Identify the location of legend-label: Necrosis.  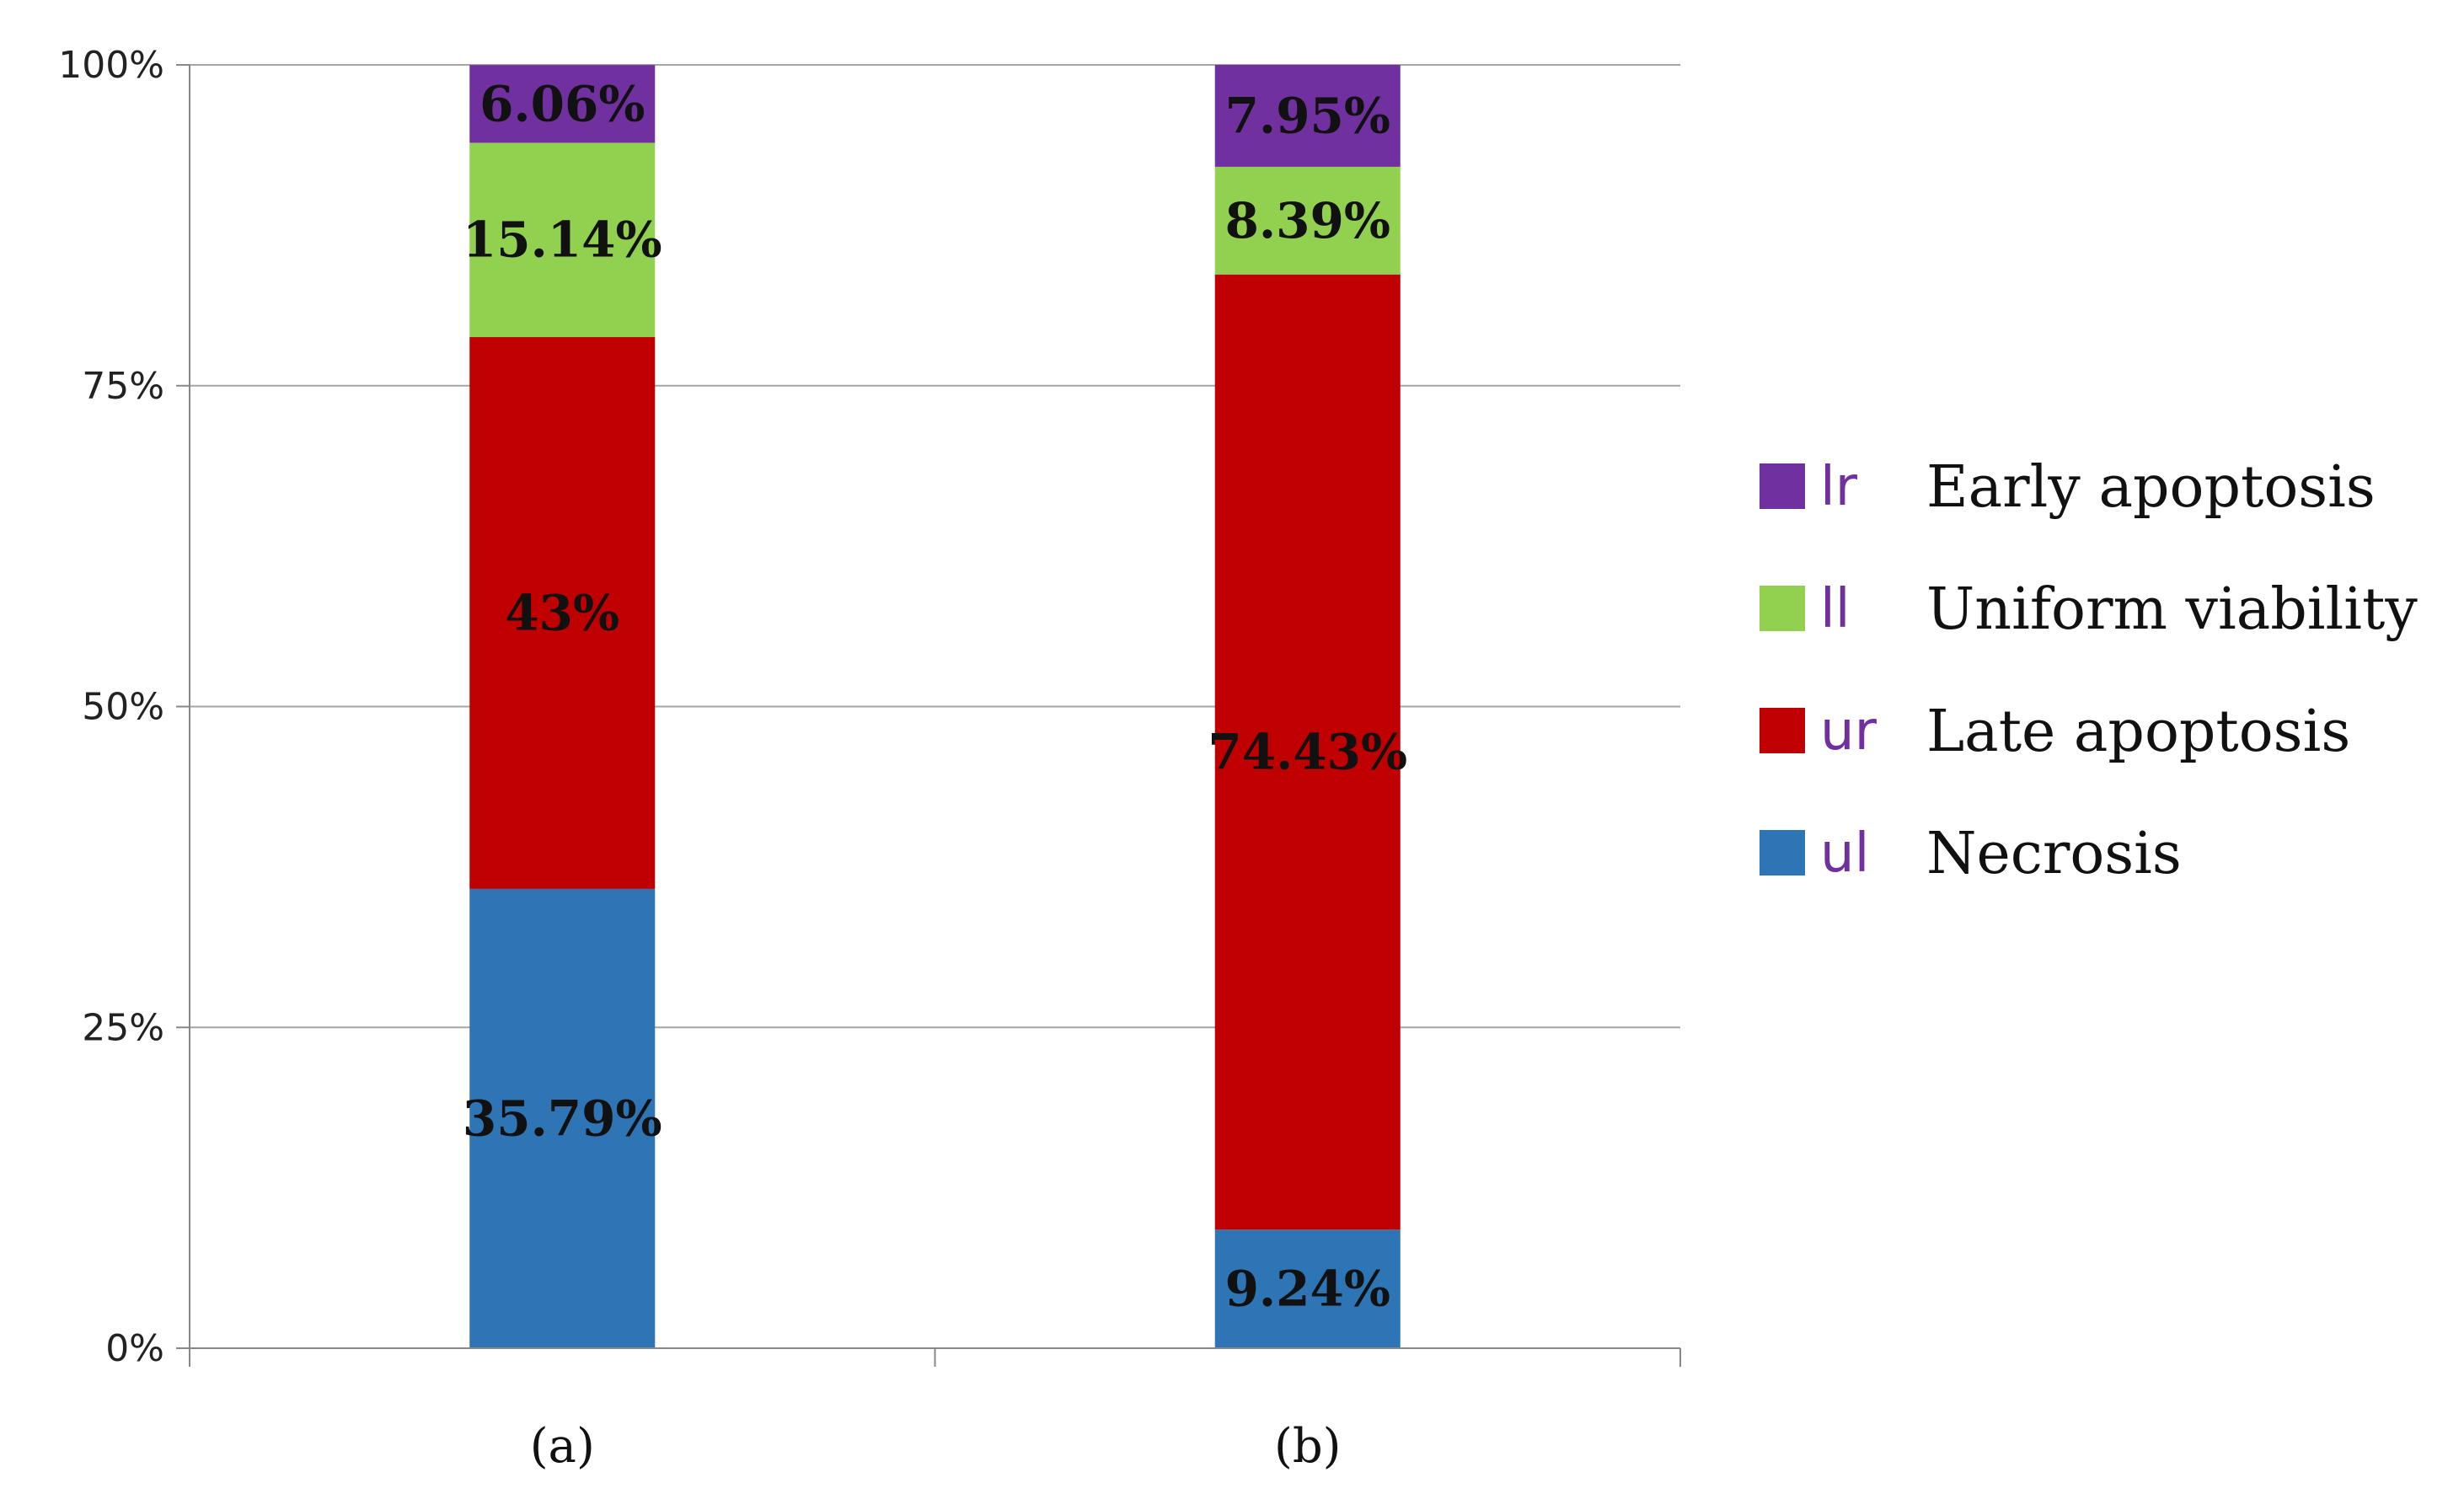
(2054, 854).